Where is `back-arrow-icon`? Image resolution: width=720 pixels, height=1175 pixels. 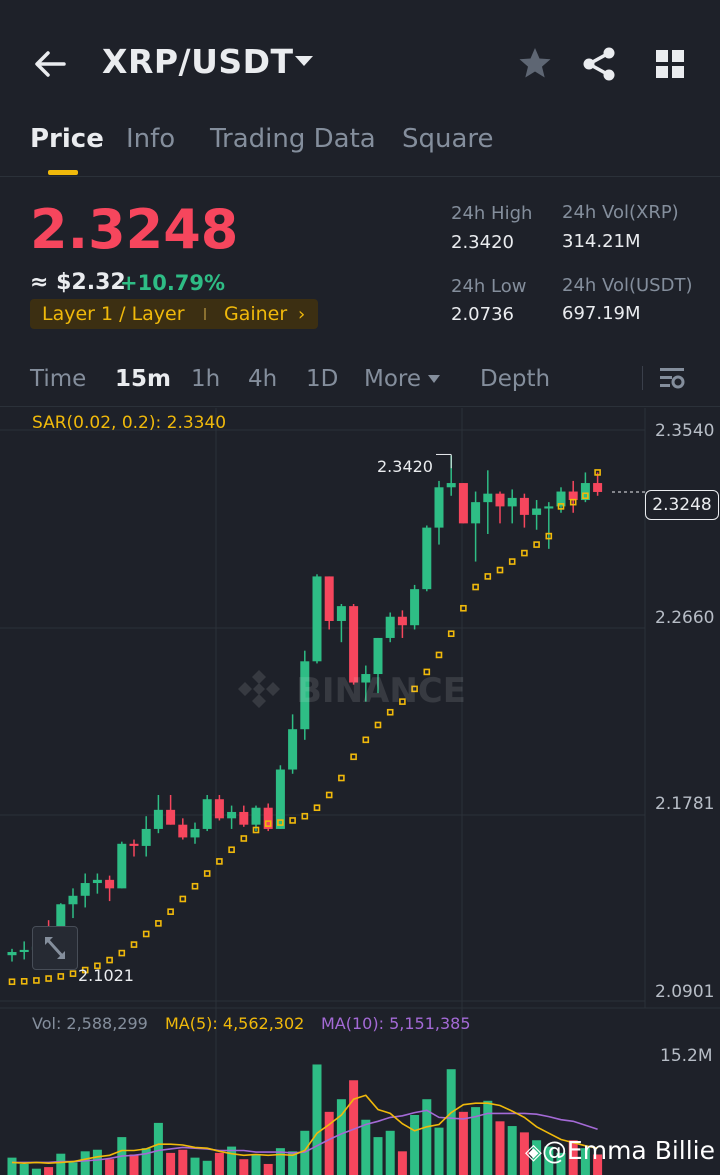 back-arrow-icon is located at coordinates (50, 64).